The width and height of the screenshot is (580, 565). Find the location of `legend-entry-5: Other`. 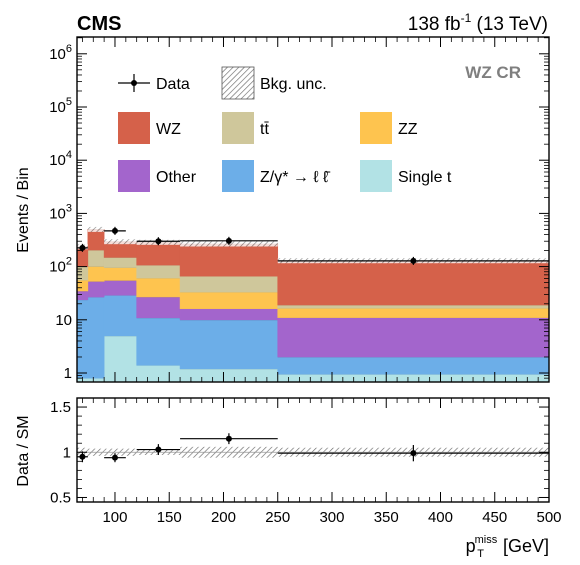

legend-entry-5: Other is located at coordinates (157, 176).